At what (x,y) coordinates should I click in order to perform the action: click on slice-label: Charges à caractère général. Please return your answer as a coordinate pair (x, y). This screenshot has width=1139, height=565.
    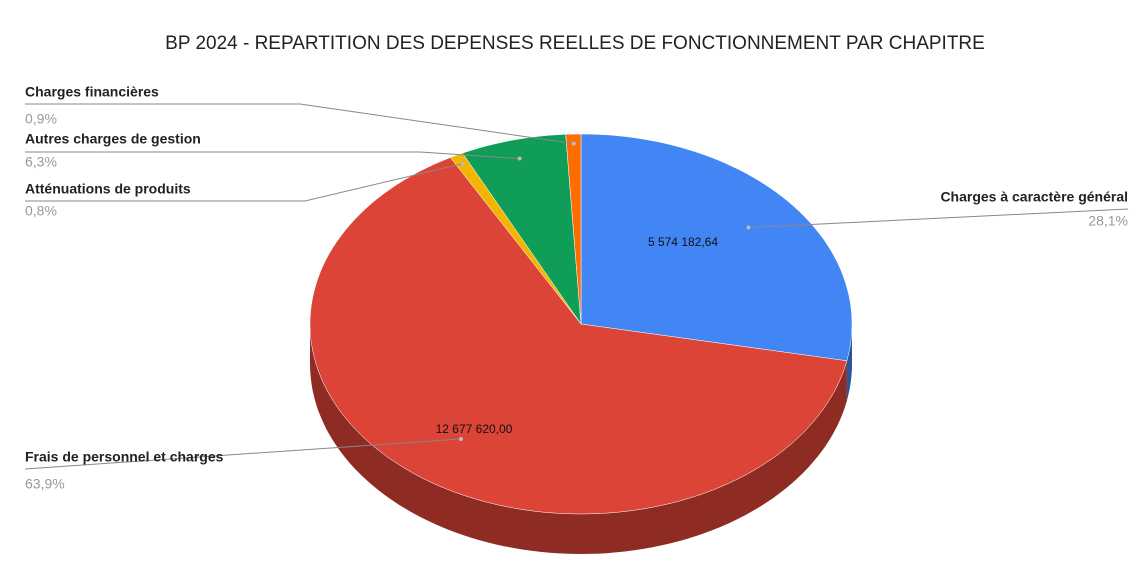
    Looking at the image, I should click on (1034, 197).